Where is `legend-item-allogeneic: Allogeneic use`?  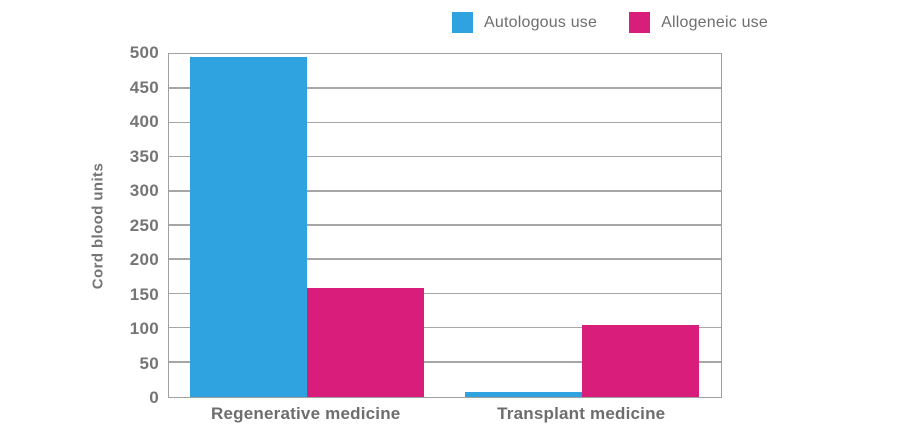
legend-item-allogeneic: Allogeneic use is located at coordinates (698, 22).